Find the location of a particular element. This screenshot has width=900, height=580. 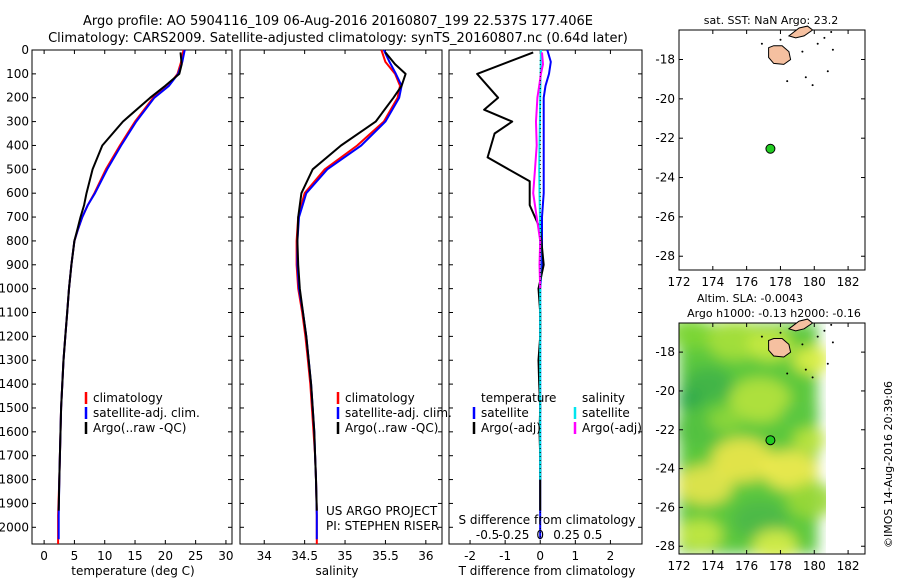

legend-salinity-title: salinity is located at coordinates (603, 398).